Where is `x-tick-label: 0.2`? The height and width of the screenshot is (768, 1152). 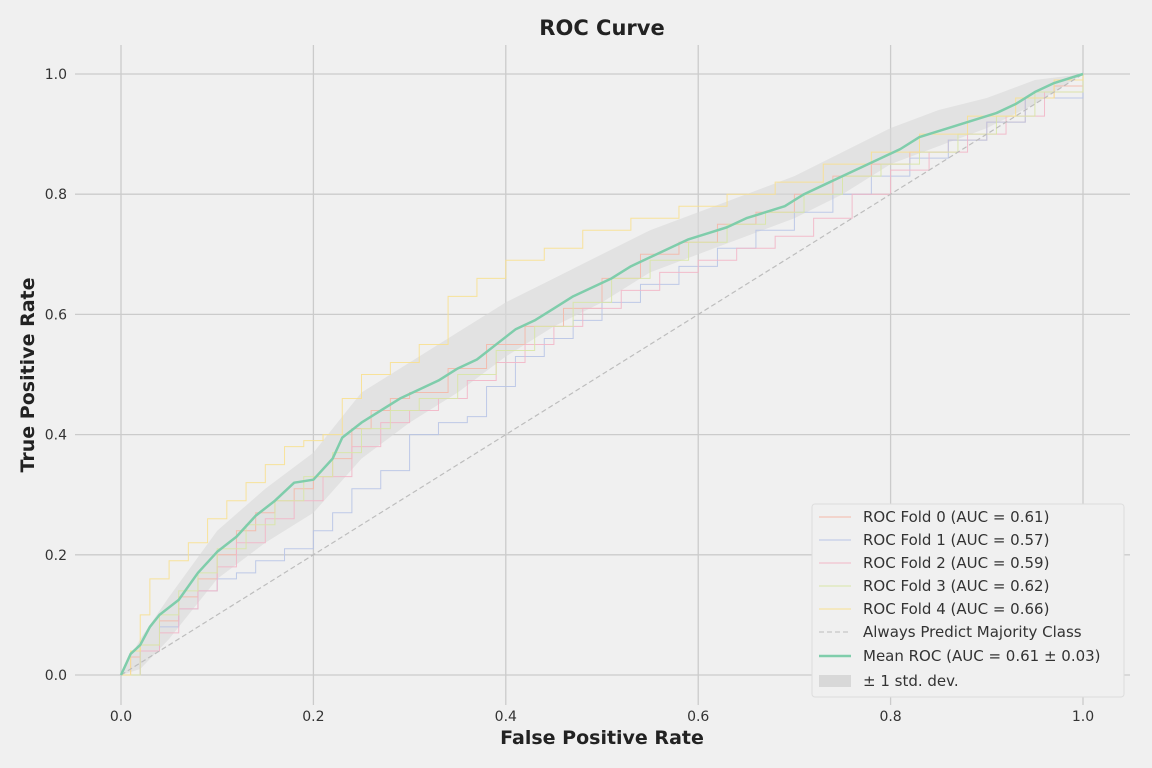
x-tick-label: 0.2 is located at coordinates (313, 717).